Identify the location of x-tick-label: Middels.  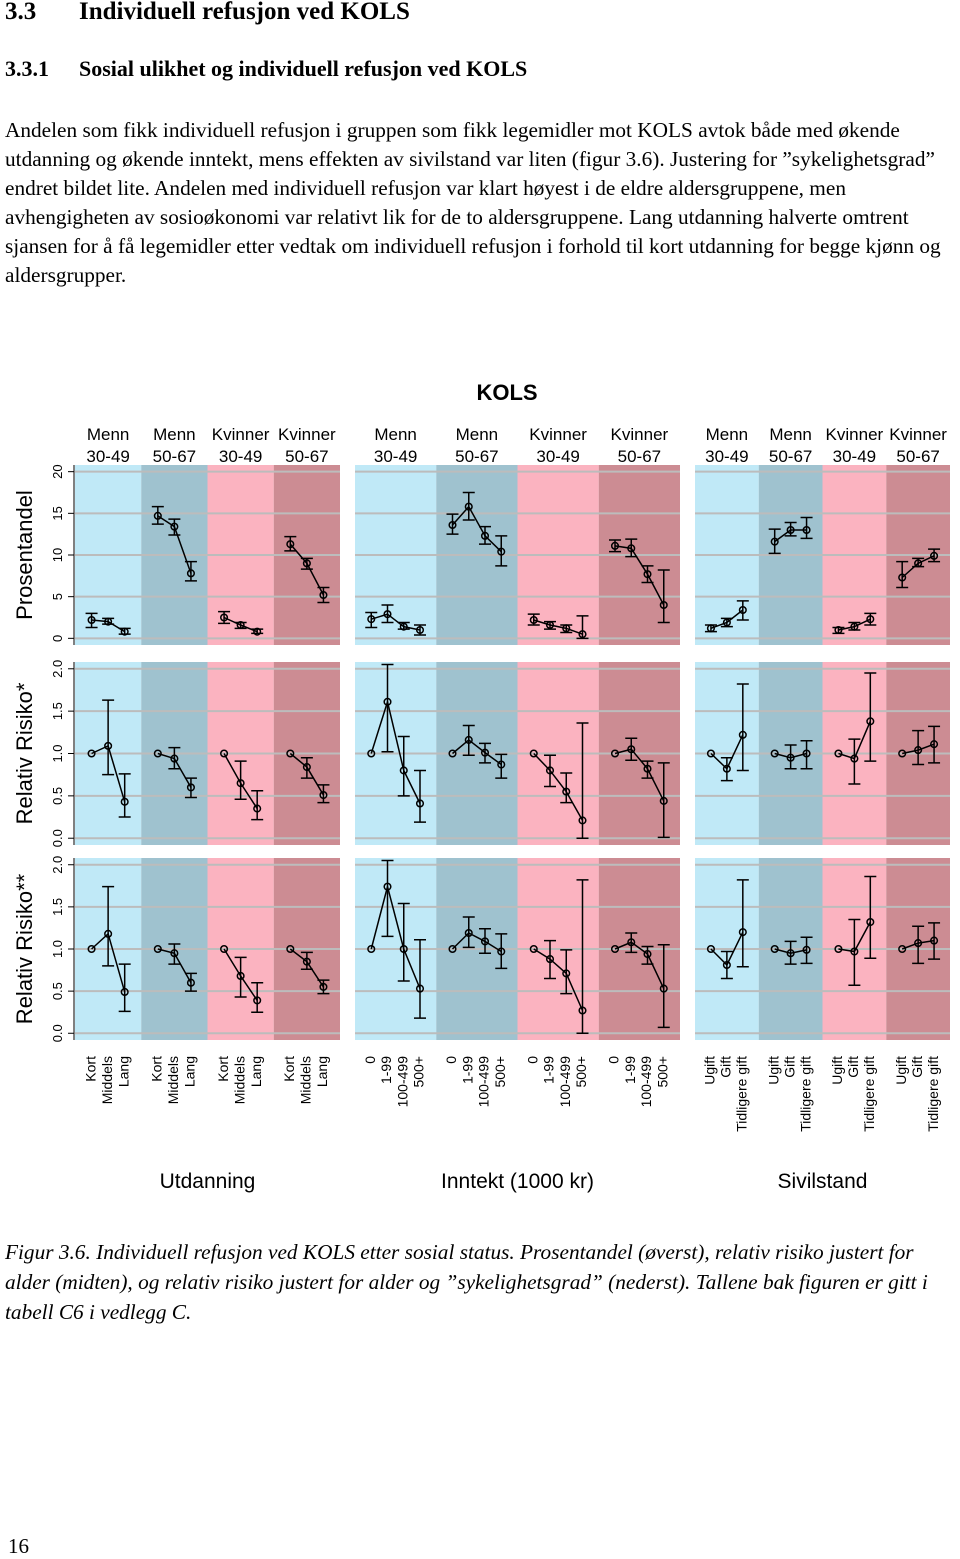
(306, 1080).